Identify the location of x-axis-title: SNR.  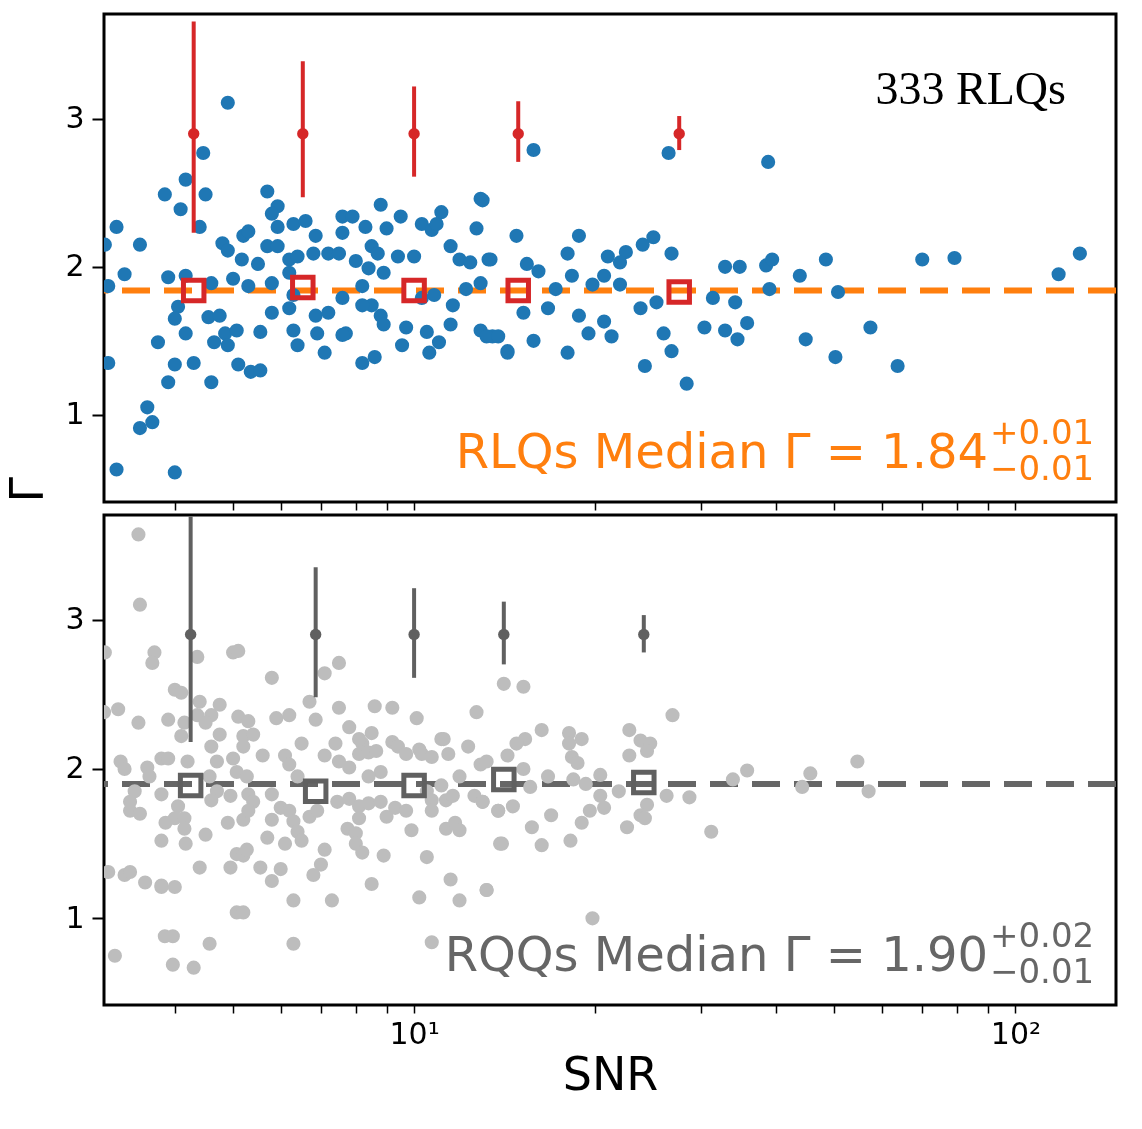
(610, 1073).